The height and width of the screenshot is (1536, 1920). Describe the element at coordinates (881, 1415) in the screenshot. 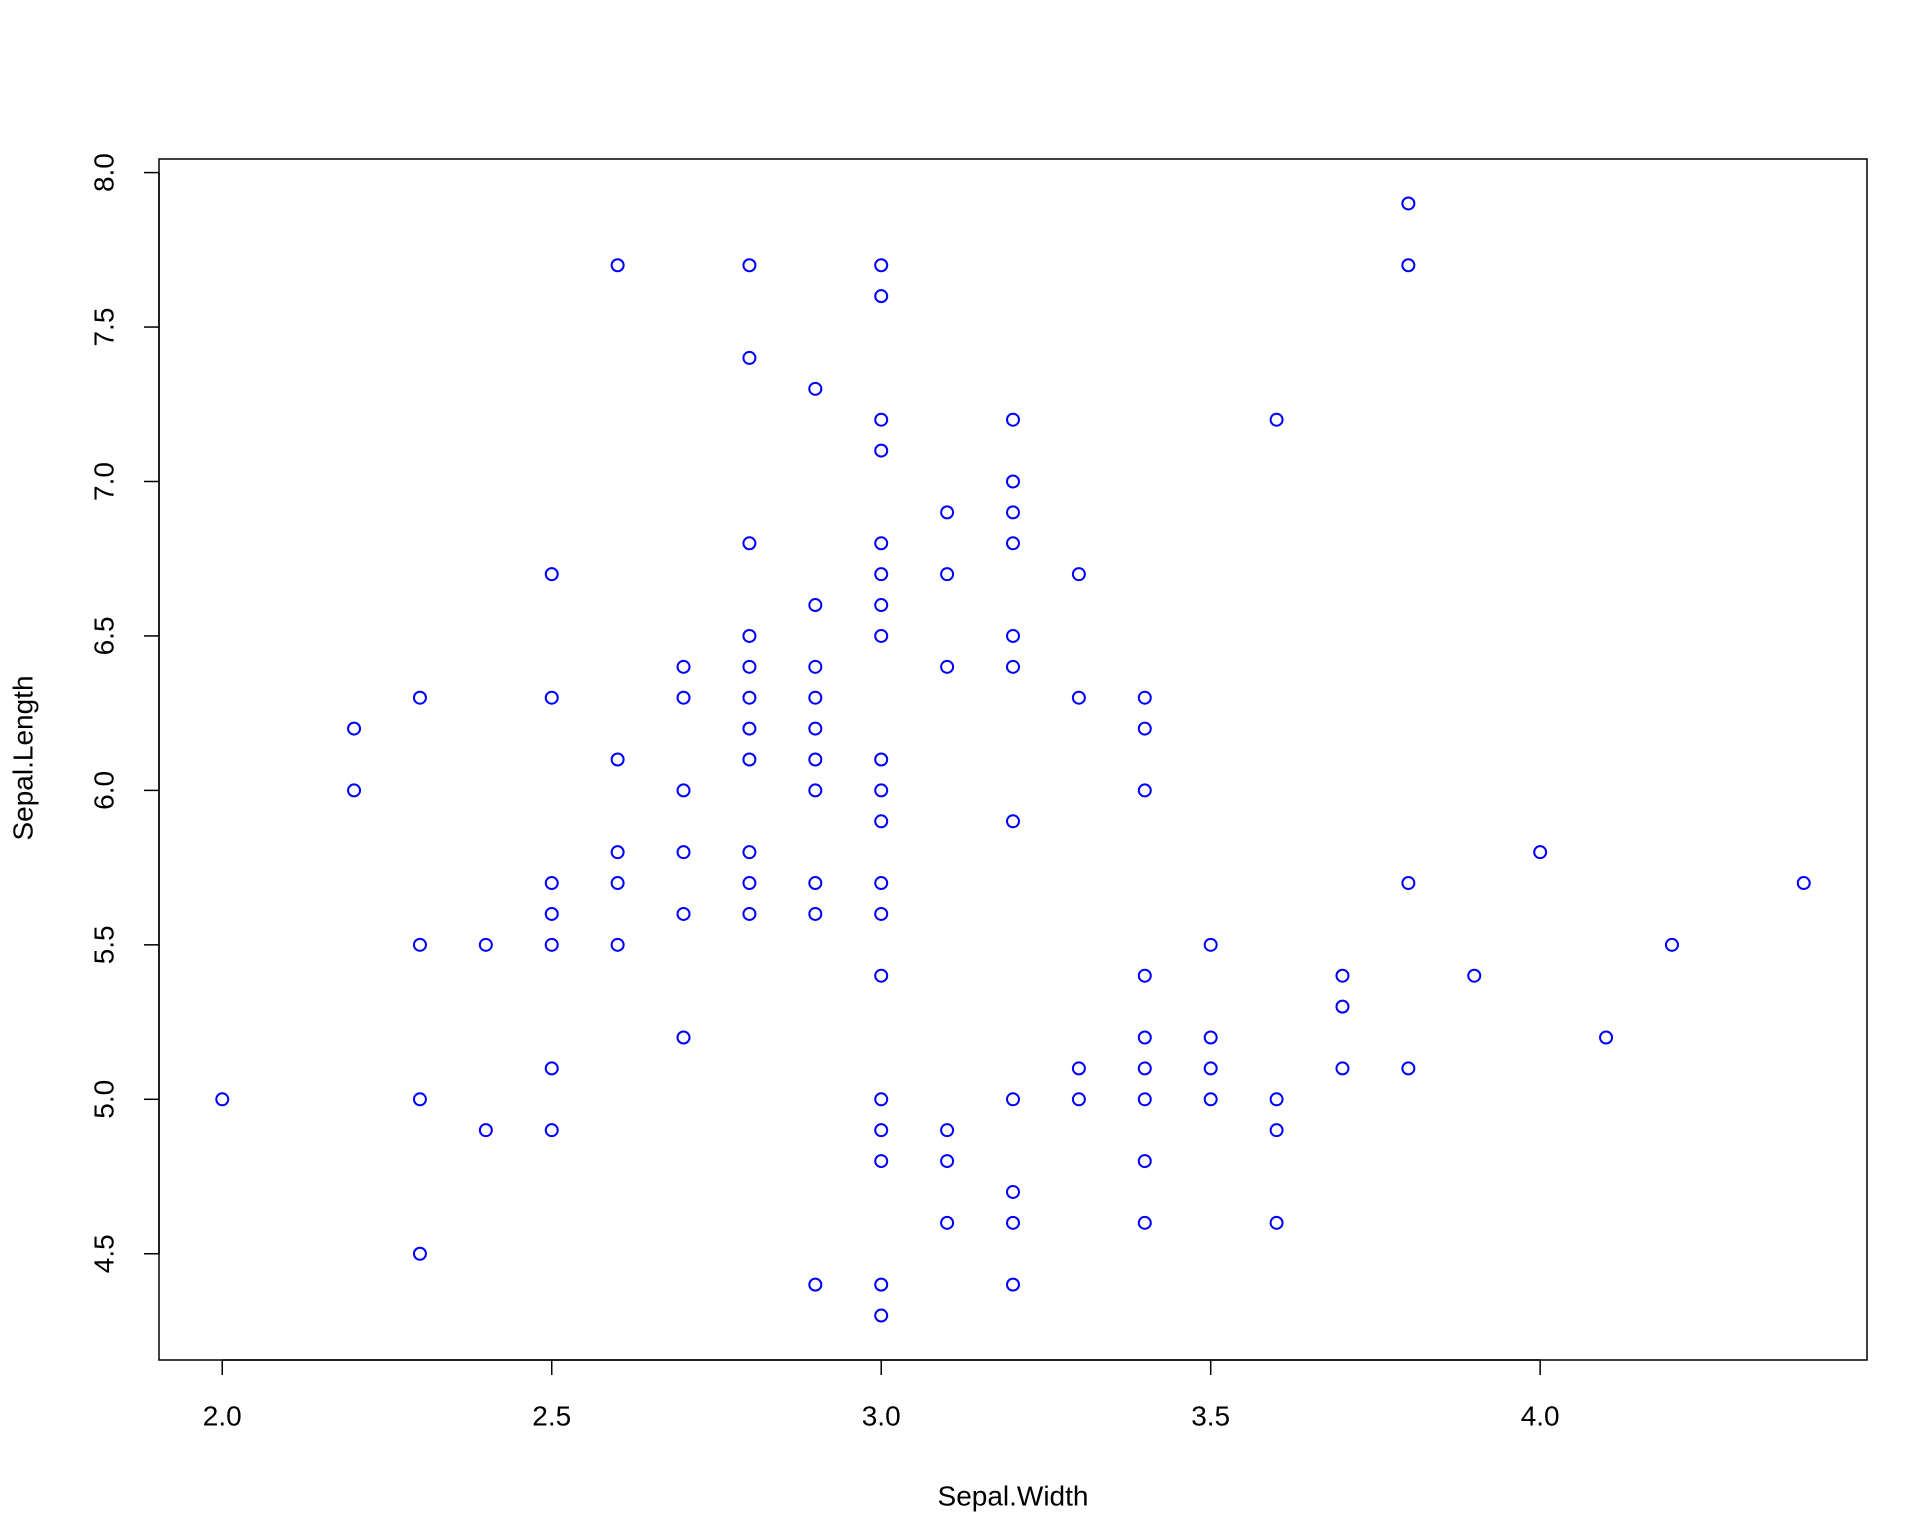

I see `x-tick-label: 3.0` at that location.